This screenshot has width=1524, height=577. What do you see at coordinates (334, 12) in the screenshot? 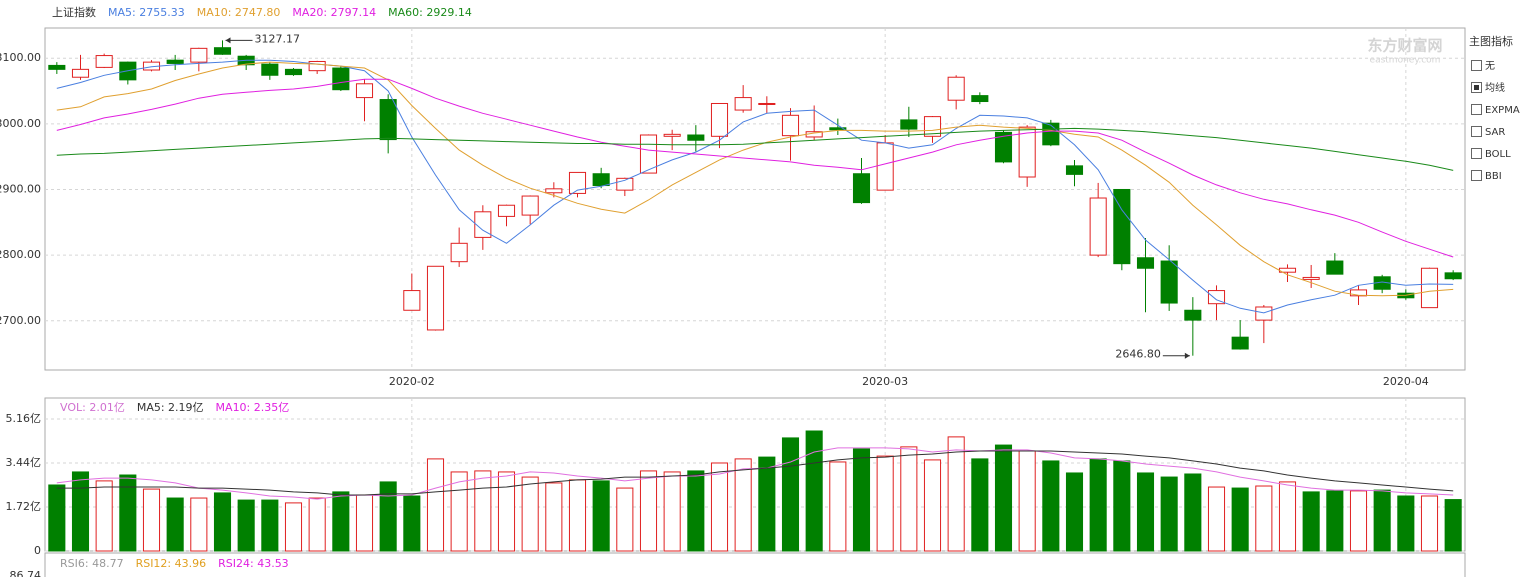
I see `legend-entry: MA20: 2797.14` at bounding box center [334, 12].